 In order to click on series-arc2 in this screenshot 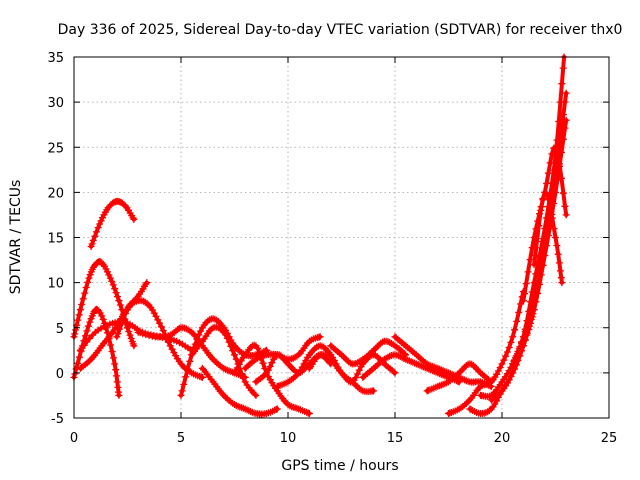, I will do `click(104, 304)`.